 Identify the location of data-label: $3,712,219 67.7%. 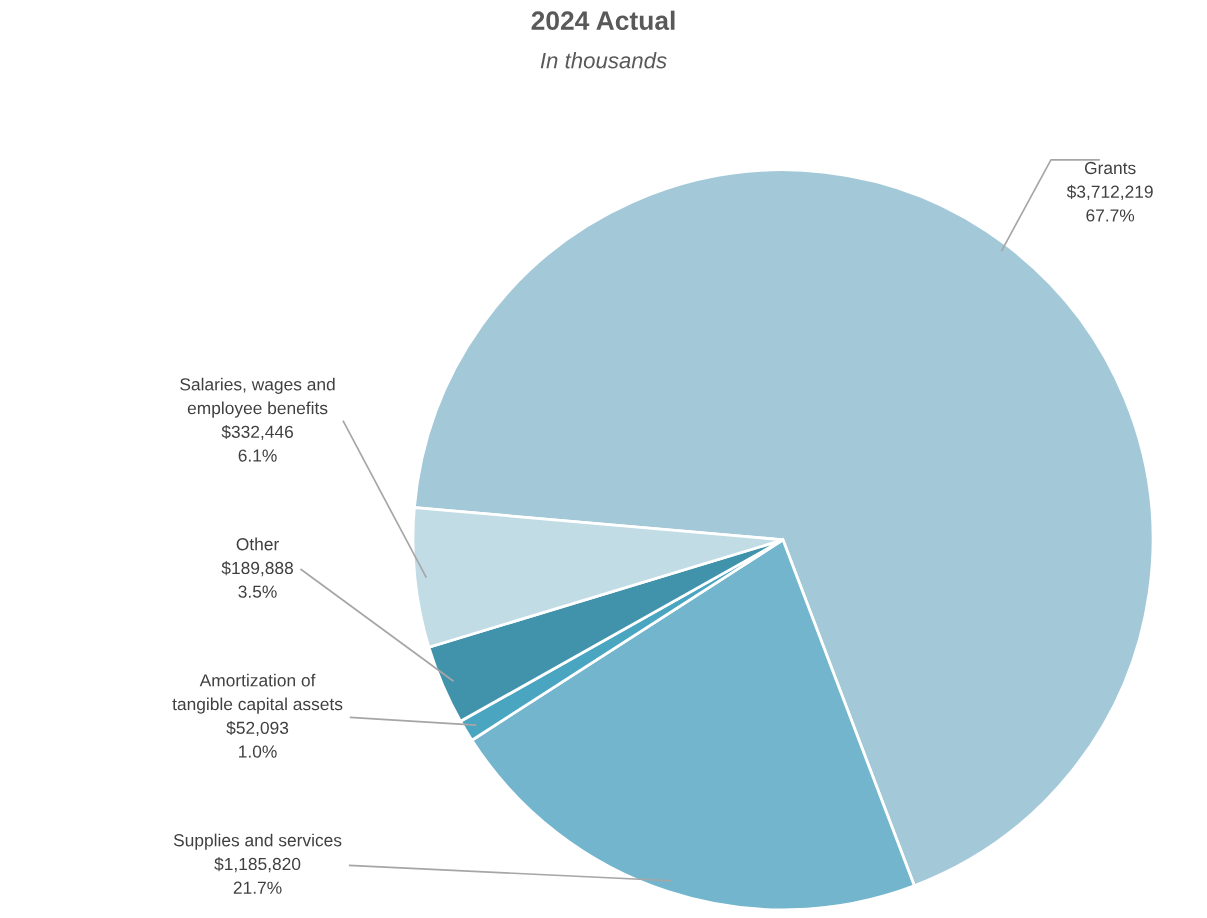
(1109, 203).